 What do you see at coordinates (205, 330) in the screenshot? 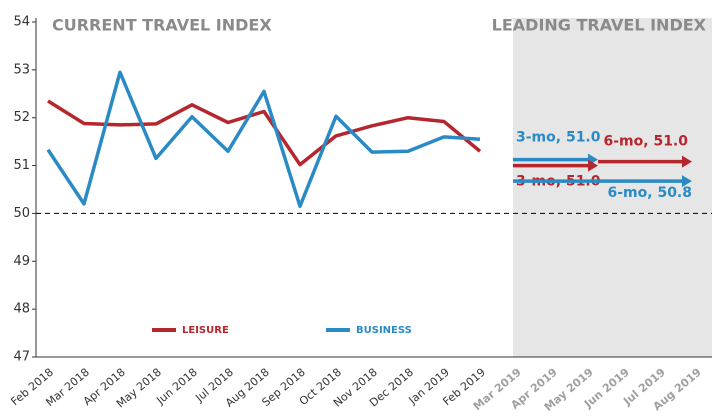
I see `legend-label: LEISURE` at bounding box center [205, 330].